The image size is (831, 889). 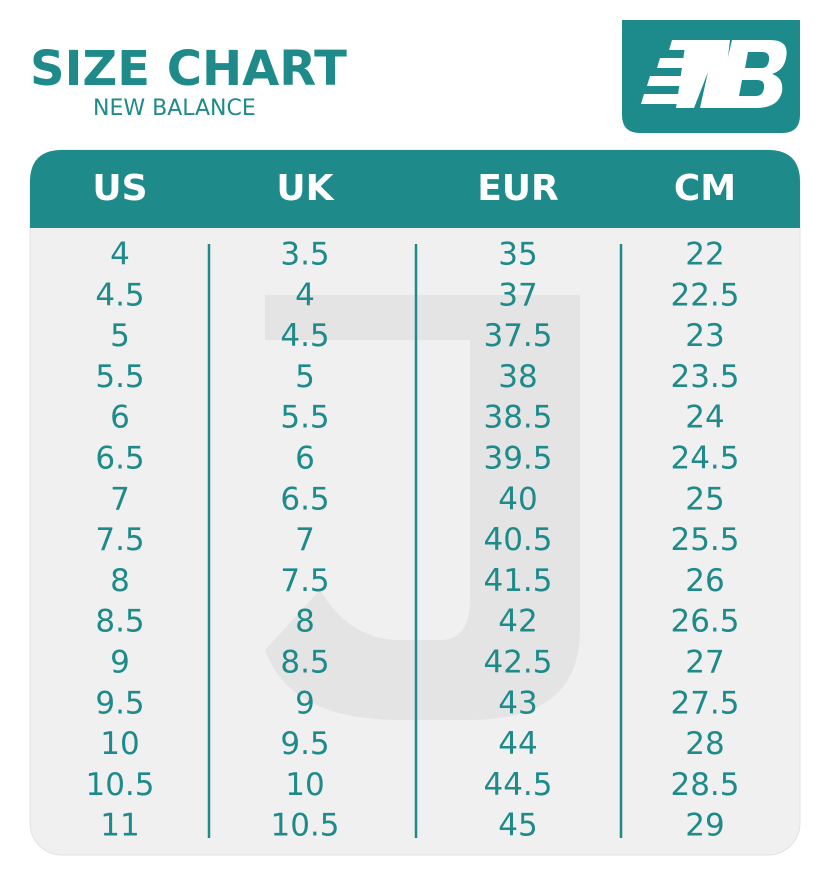 What do you see at coordinates (518, 188) in the screenshot?
I see `column-header: EUR` at bounding box center [518, 188].